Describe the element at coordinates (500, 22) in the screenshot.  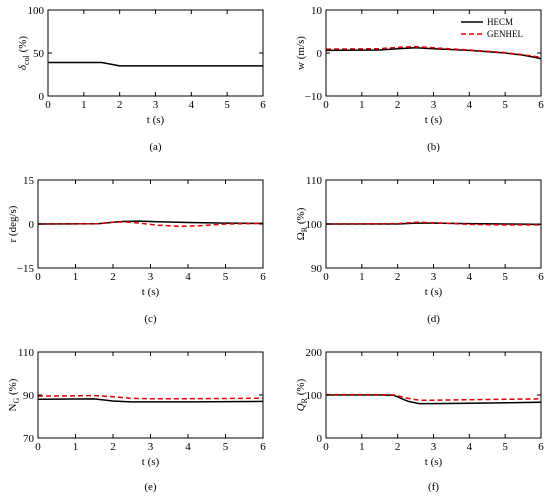
I see `legend-label: HECM` at that location.